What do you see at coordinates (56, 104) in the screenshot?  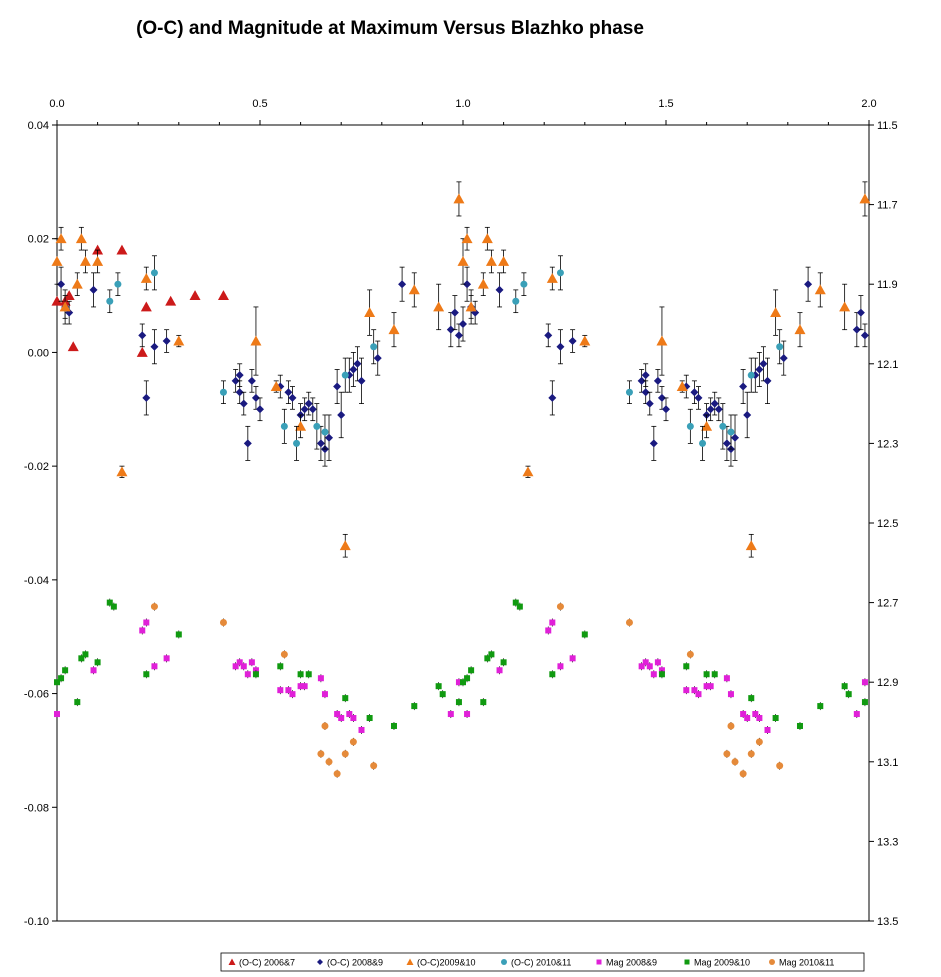 I see `x-tick-label: 0.0` at bounding box center [56, 104].